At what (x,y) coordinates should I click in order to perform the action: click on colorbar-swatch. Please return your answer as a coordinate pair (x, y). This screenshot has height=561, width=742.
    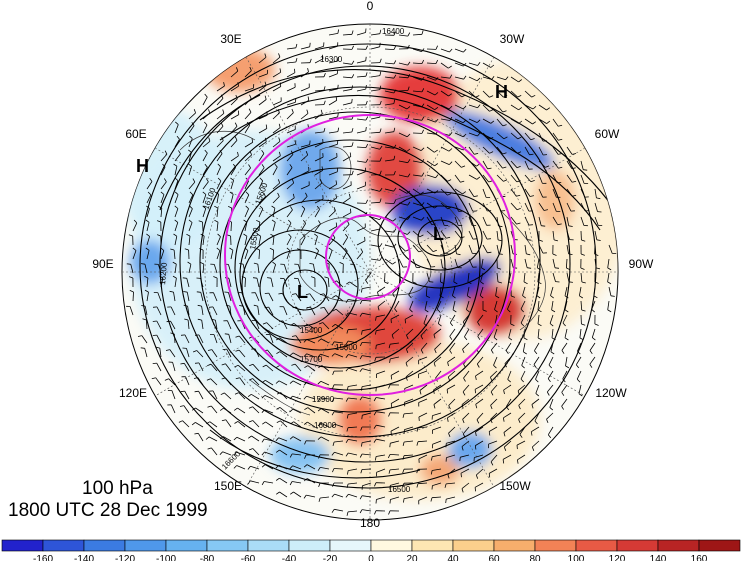
    Looking at the image, I should click on (432, 545).